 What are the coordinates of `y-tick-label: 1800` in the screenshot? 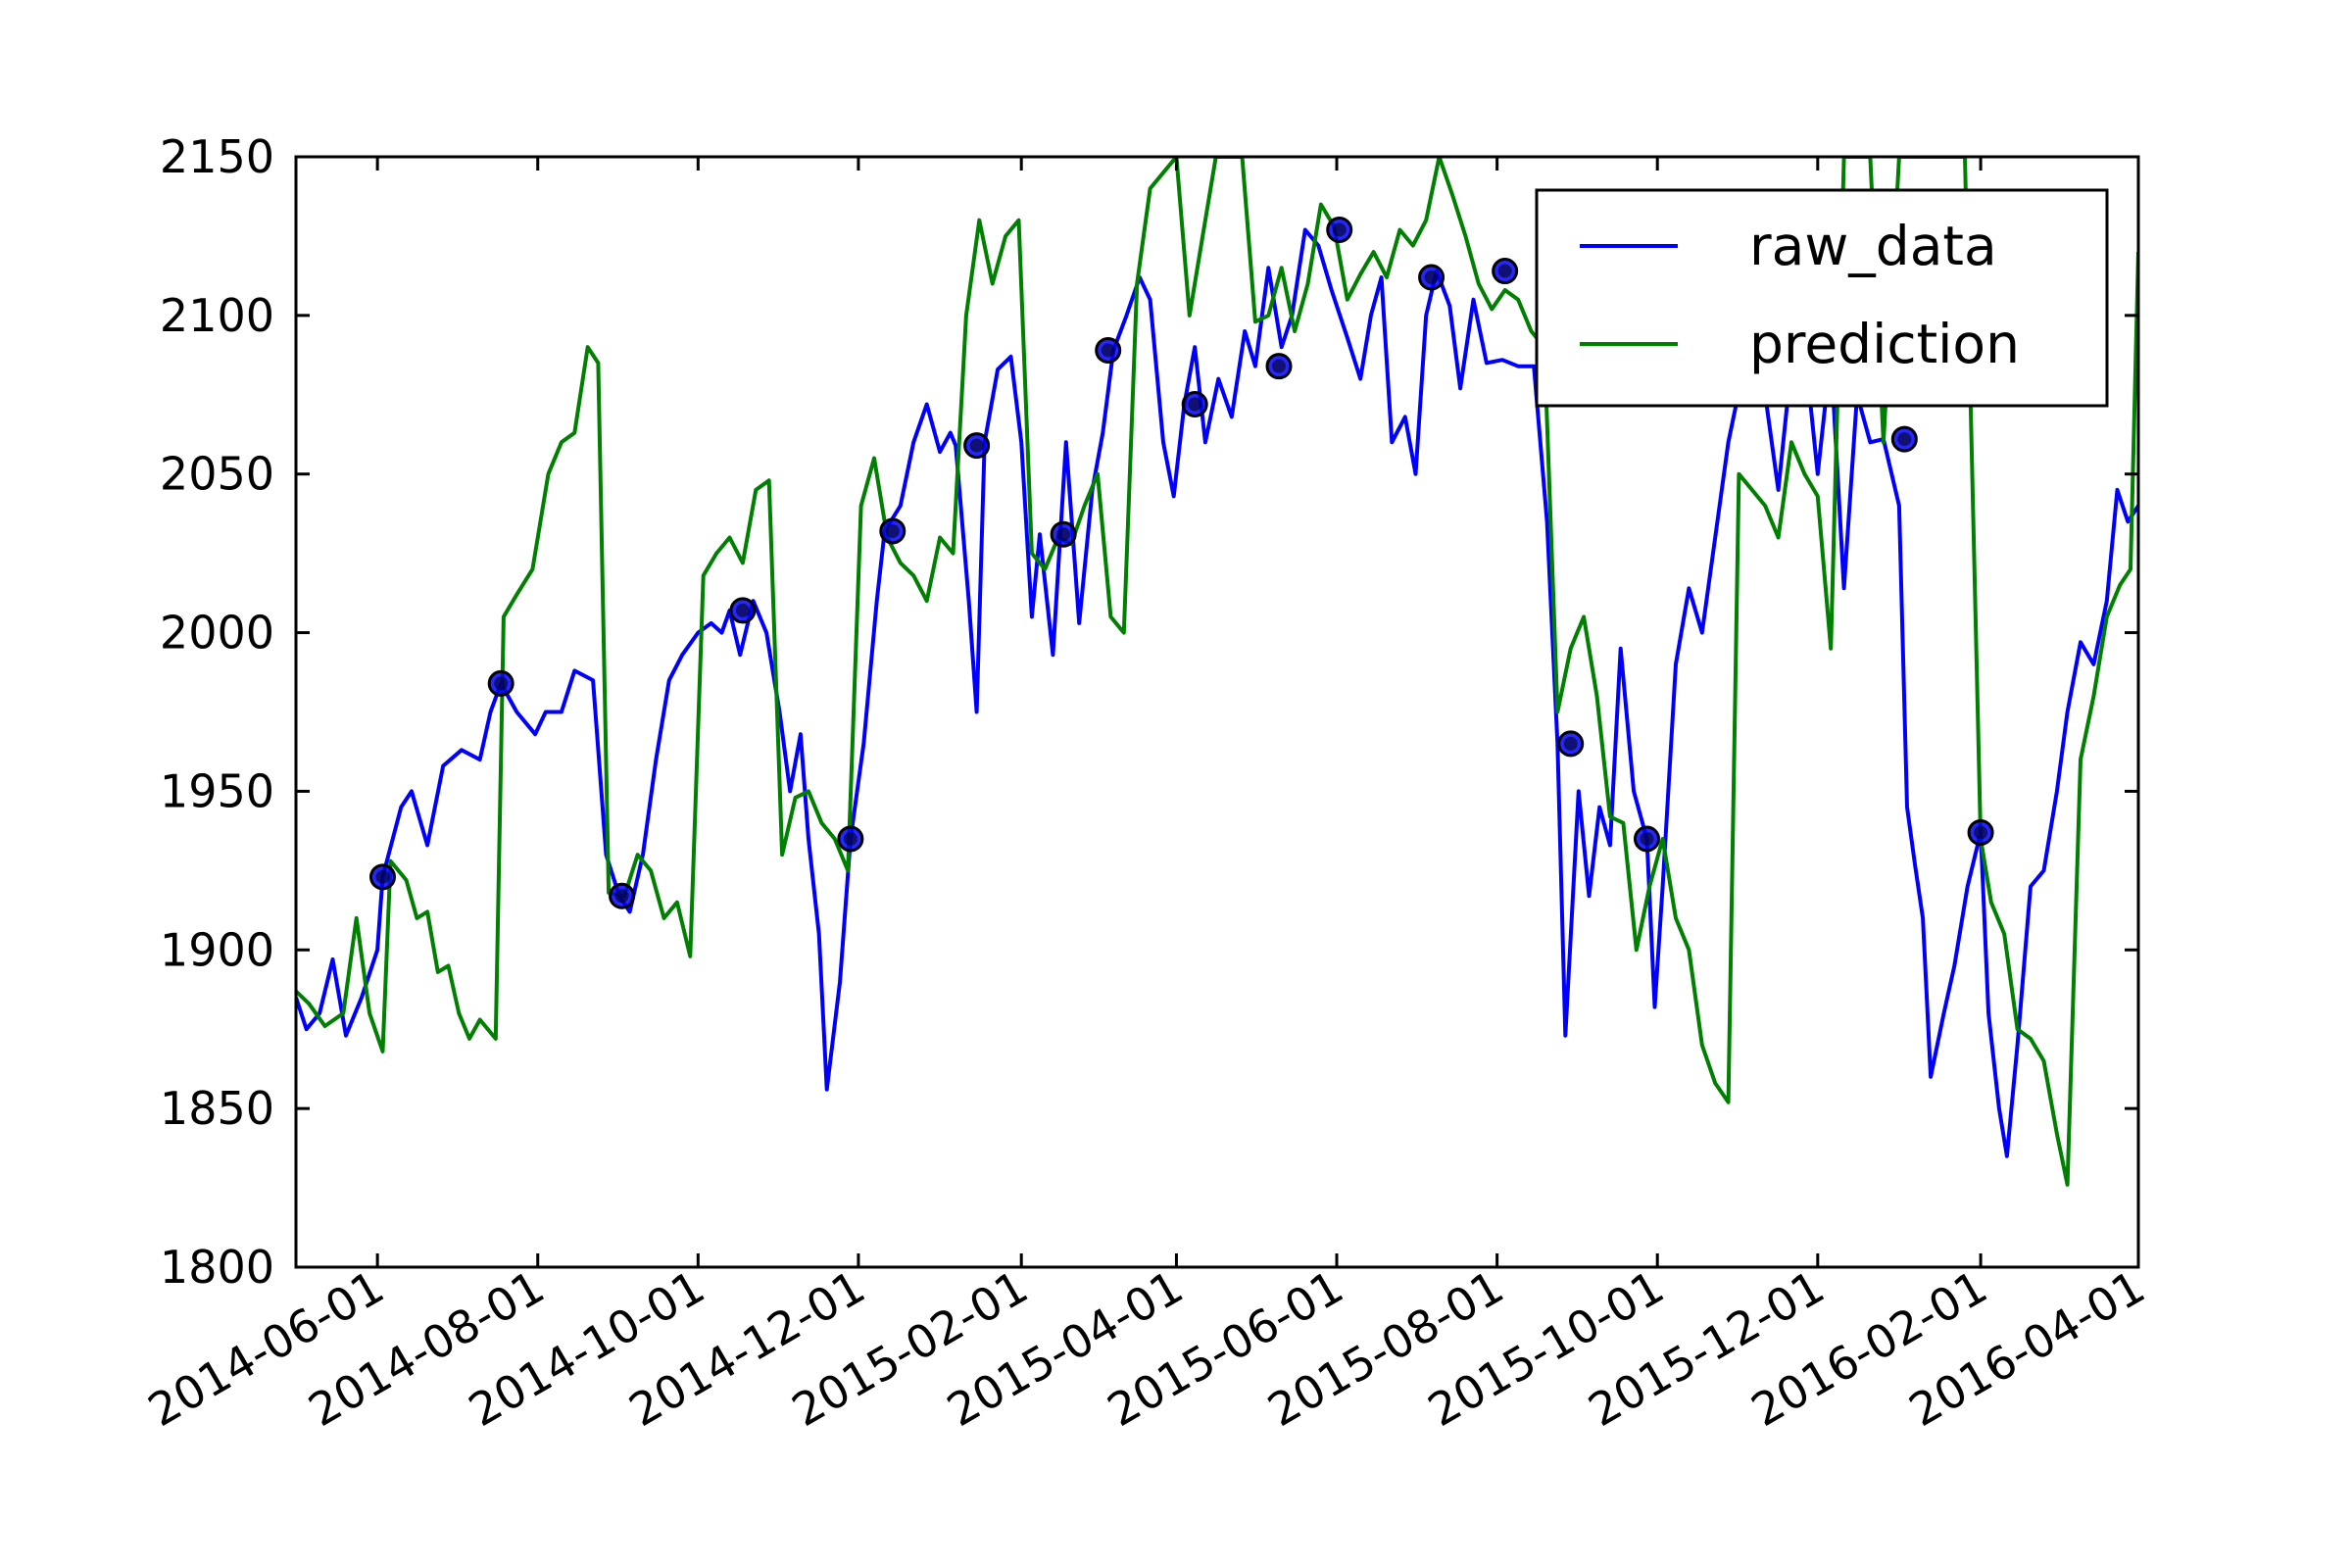 It's located at (217, 1267).